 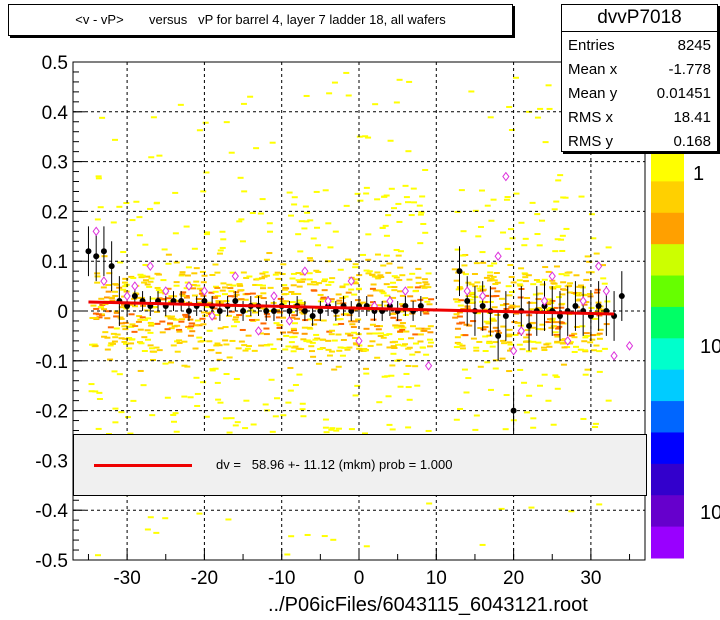 What do you see at coordinates (51, 561) in the screenshot?
I see `y-tick-label: -0.5` at bounding box center [51, 561].